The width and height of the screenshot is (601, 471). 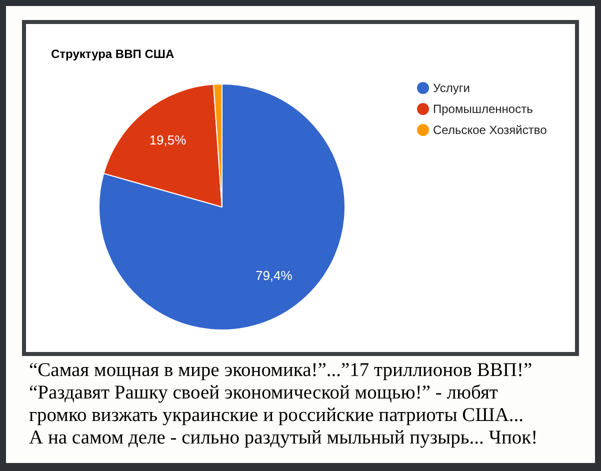 What do you see at coordinates (280, 370) in the screenshot?
I see `text: “Самая мощная в мире экономика!”...”17 триллионов ВВП!”` at bounding box center [280, 370].